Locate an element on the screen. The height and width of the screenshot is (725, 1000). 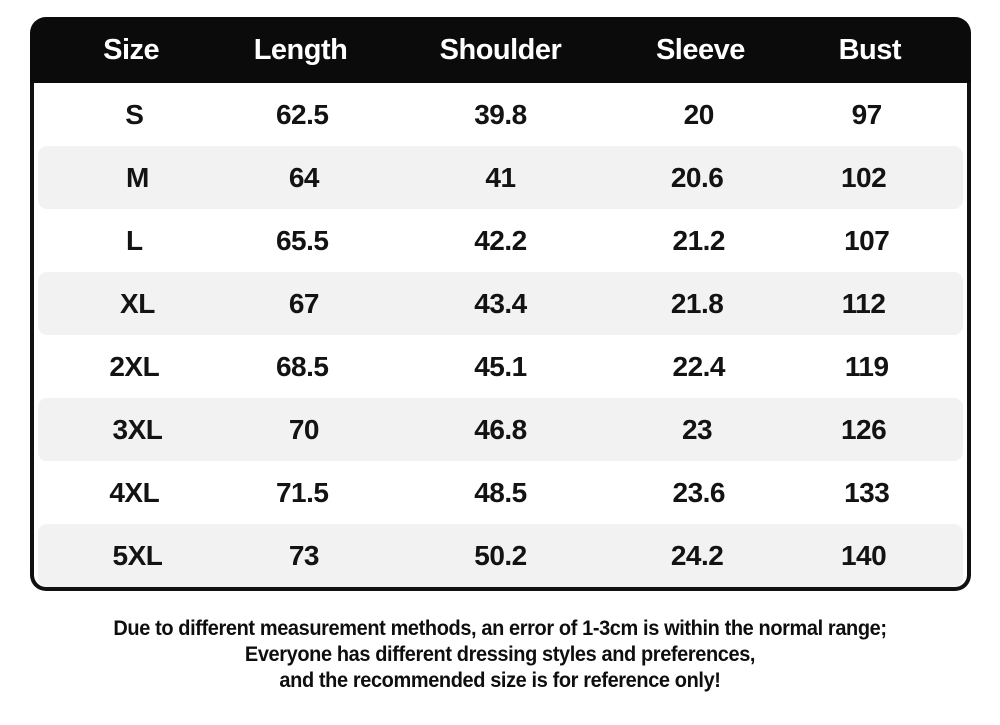
shoulder-value: 46.8 is located at coordinates (500, 429).